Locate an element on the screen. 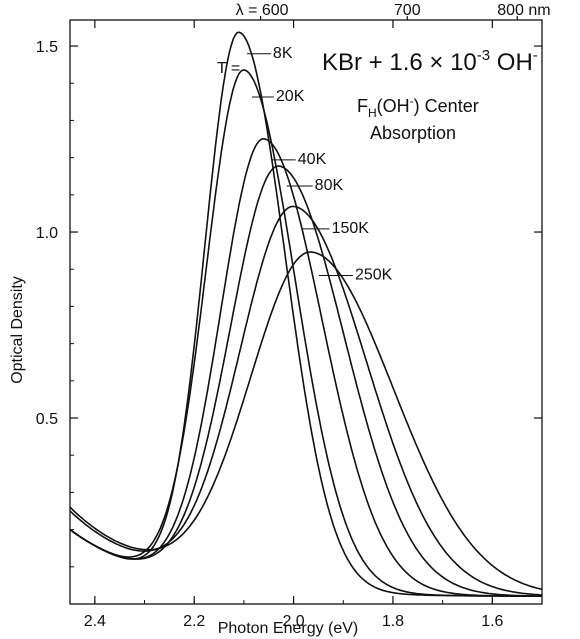 This screenshot has height=639, width=580. series-label-150K: 150K is located at coordinates (351, 228).